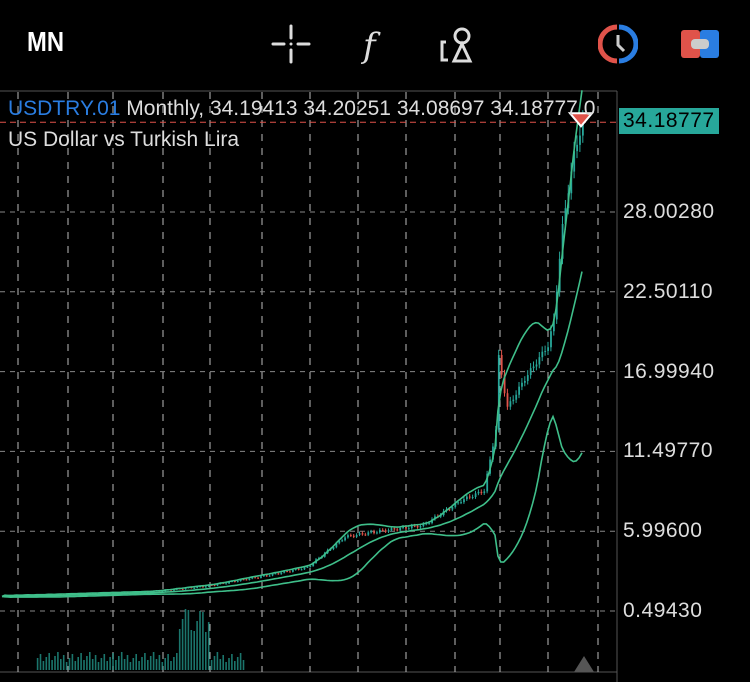  What do you see at coordinates (589, 108) in the screenshot?
I see `volume-value: 0` at bounding box center [589, 108].